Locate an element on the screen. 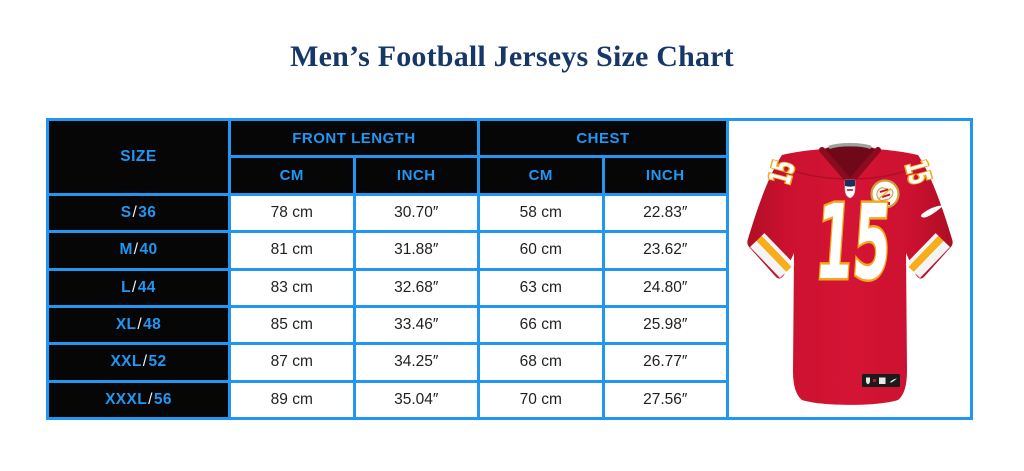 This screenshot has width=1024, height=471. jersey-number-chest: 15 is located at coordinates (853, 243).